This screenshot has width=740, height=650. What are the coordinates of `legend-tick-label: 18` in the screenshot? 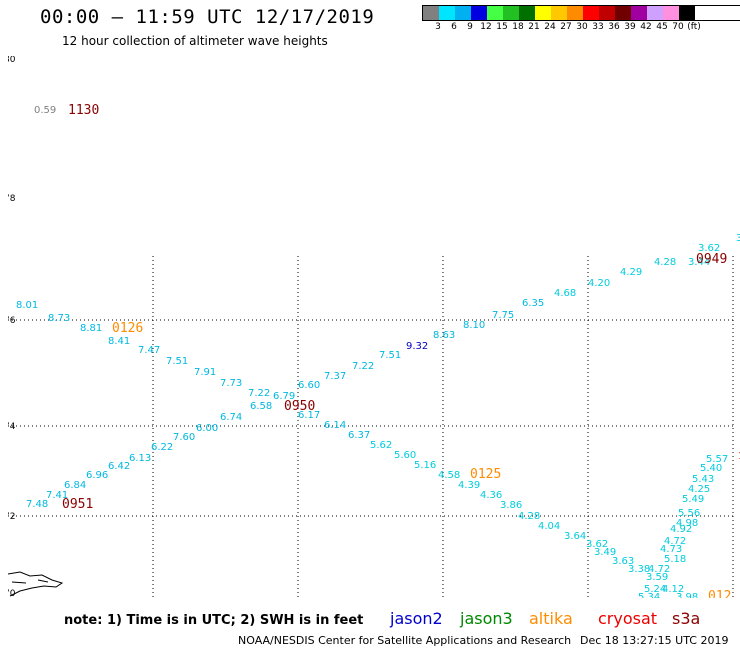 It's located at (518, 27).